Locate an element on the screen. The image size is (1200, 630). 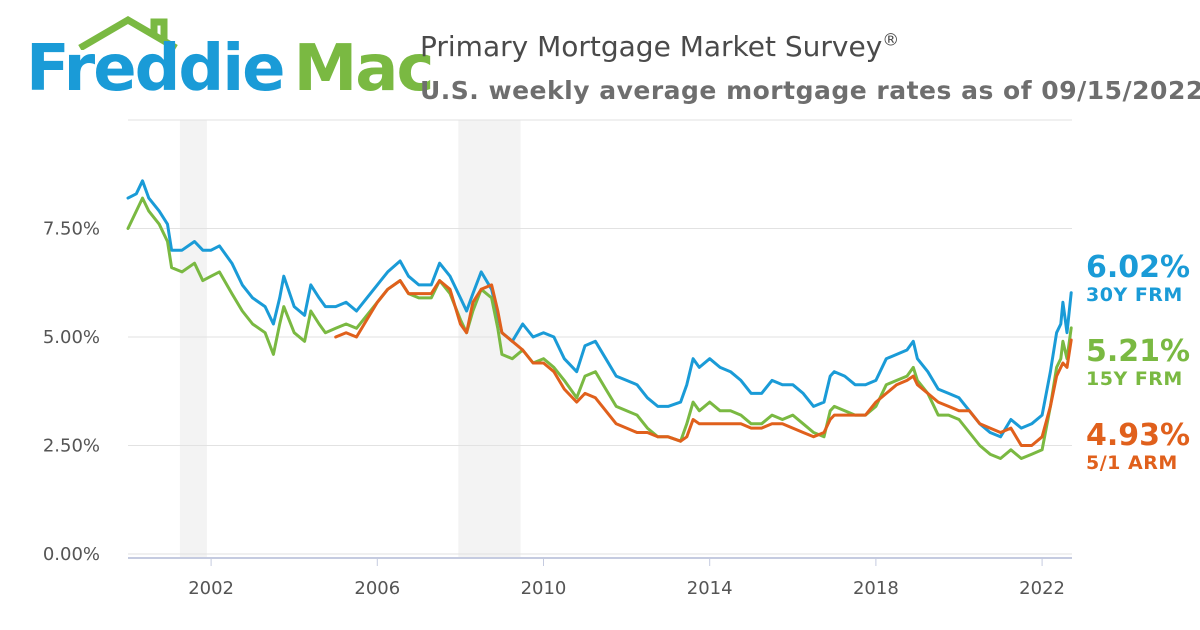
y-tick-label: 5.00% is located at coordinates (71, 337).